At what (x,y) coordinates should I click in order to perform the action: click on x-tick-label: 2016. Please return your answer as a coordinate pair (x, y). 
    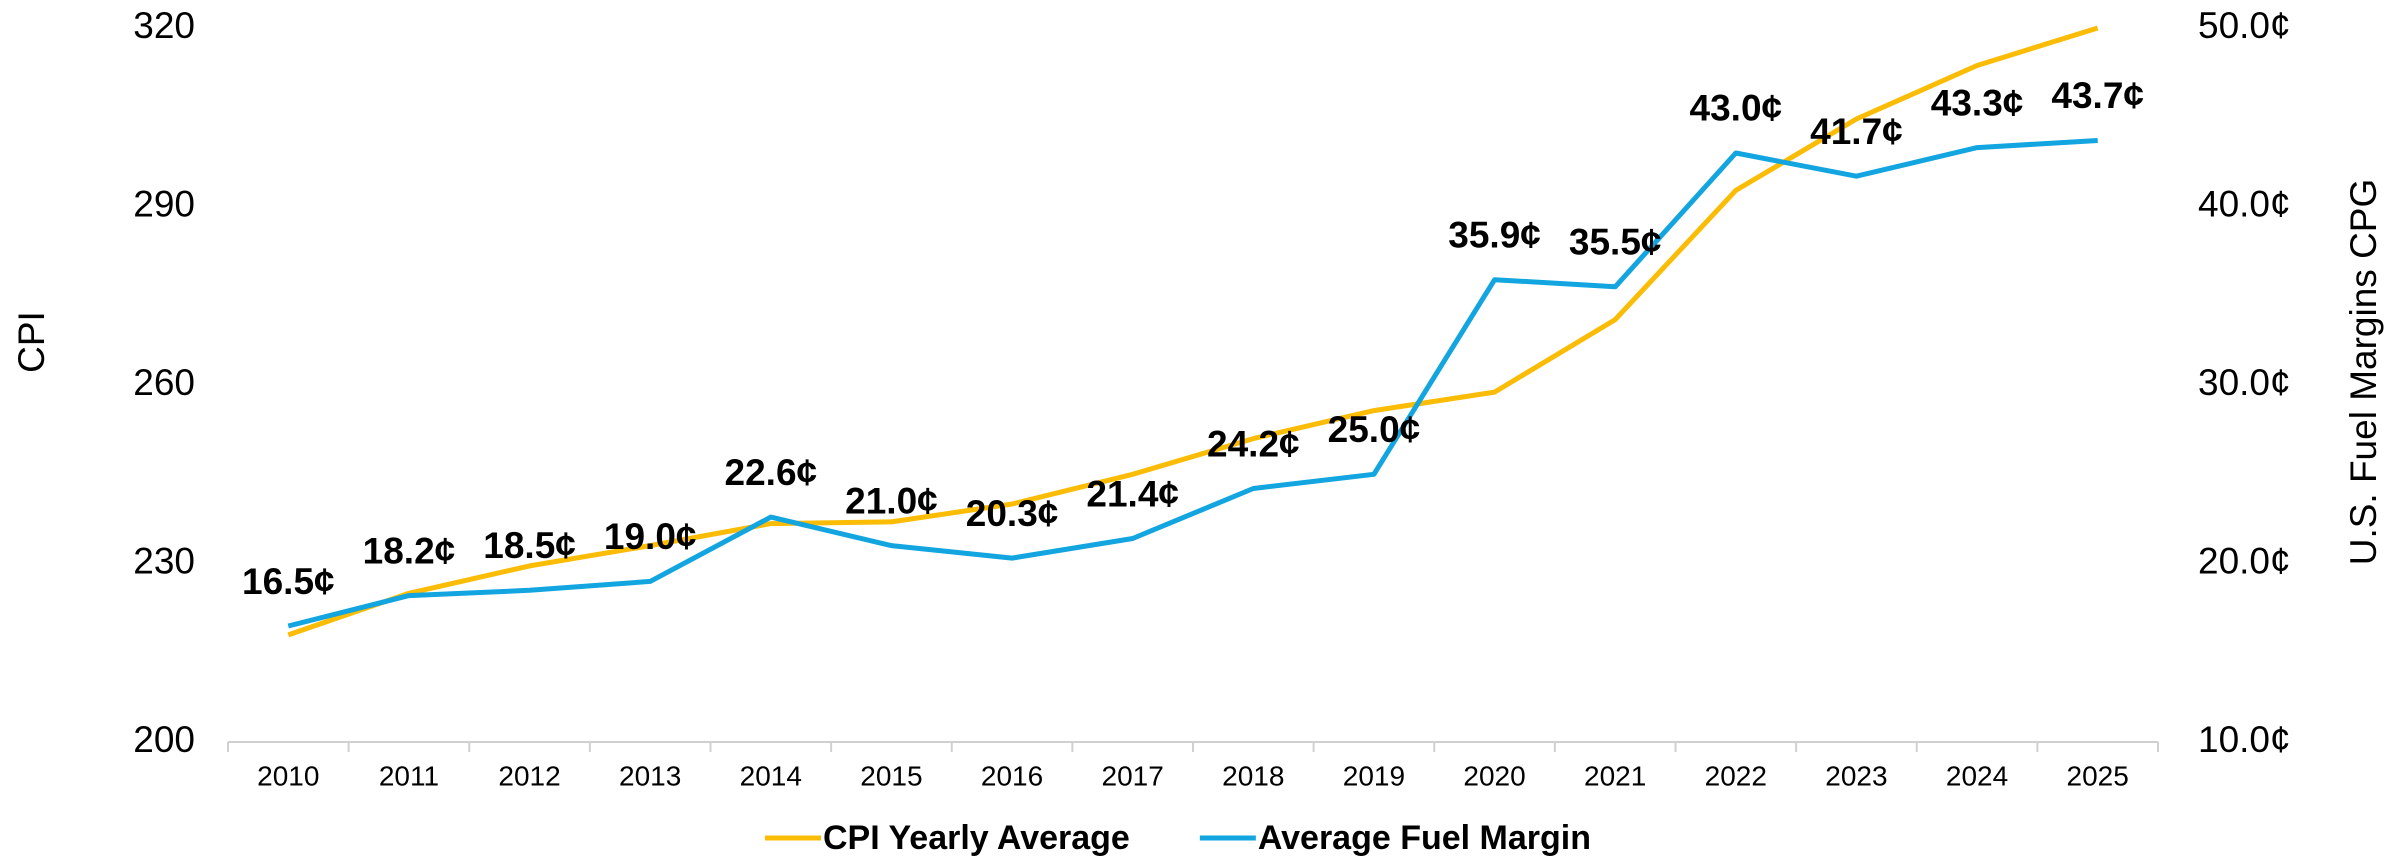
    Looking at the image, I should click on (1012, 775).